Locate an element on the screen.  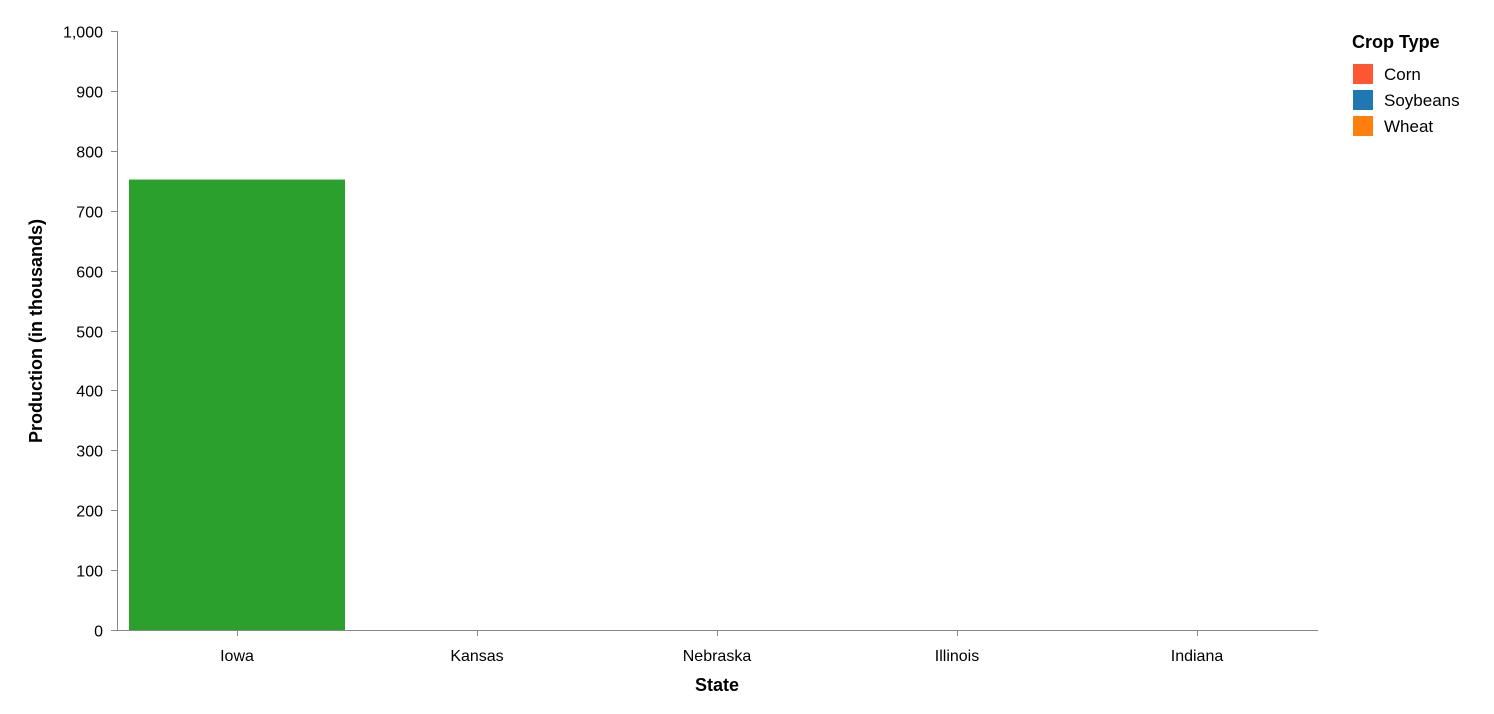
legend-label-wheat: Wheat is located at coordinates (1408, 126).